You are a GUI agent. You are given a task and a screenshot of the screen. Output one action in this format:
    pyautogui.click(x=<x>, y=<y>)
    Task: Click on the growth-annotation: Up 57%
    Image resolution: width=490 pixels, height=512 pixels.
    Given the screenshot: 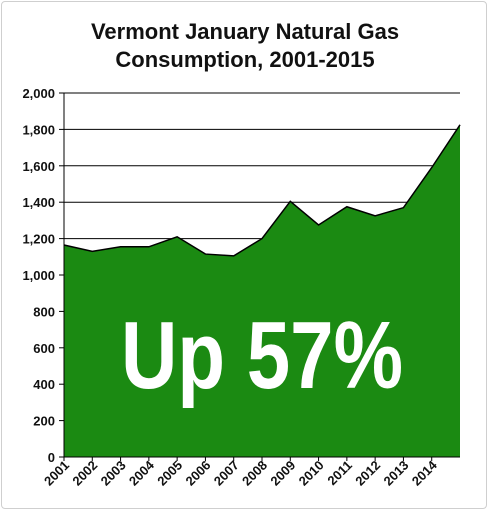 What is the action you would take?
    pyautogui.click(x=262, y=355)
    